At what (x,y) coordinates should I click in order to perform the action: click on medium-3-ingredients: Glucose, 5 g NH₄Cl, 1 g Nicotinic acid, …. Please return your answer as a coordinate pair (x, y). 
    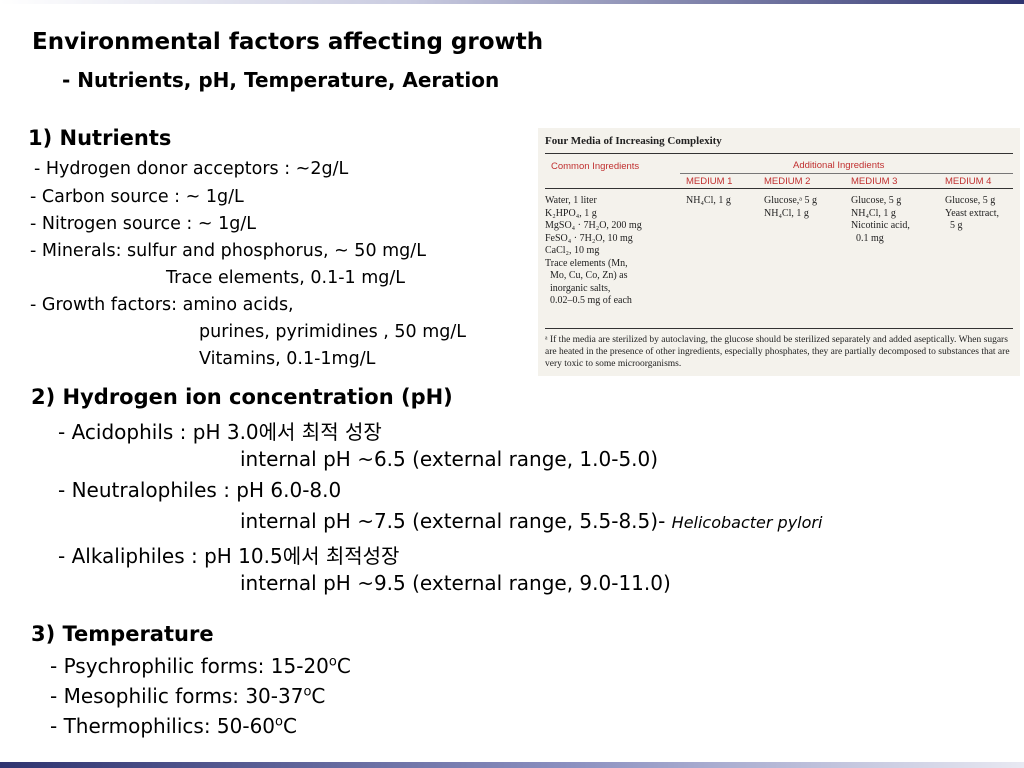
    Looking at the image, I should click on (880, 219).